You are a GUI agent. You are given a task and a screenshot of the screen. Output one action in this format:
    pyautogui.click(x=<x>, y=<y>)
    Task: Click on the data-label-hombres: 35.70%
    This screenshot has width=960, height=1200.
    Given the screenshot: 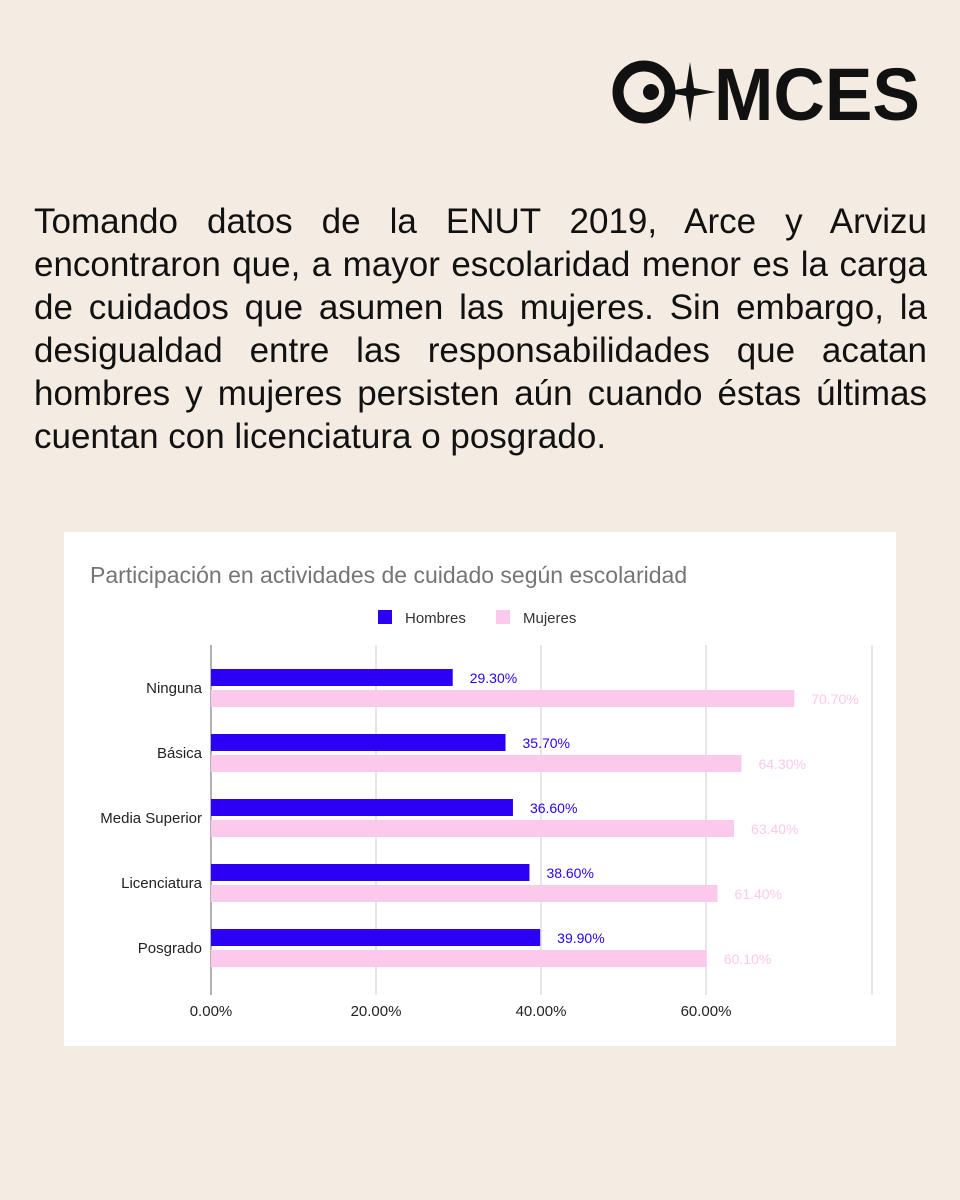 What is the action you would take?
    pyautogui.click(x=546, y=743)
    